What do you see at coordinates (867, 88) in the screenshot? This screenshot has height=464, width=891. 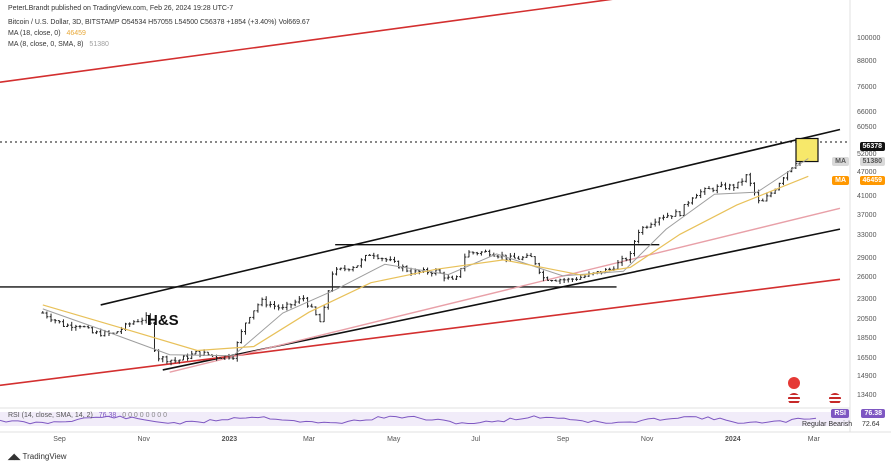 I see `y-tick-label: 76000` at bounding box center [867, 88].